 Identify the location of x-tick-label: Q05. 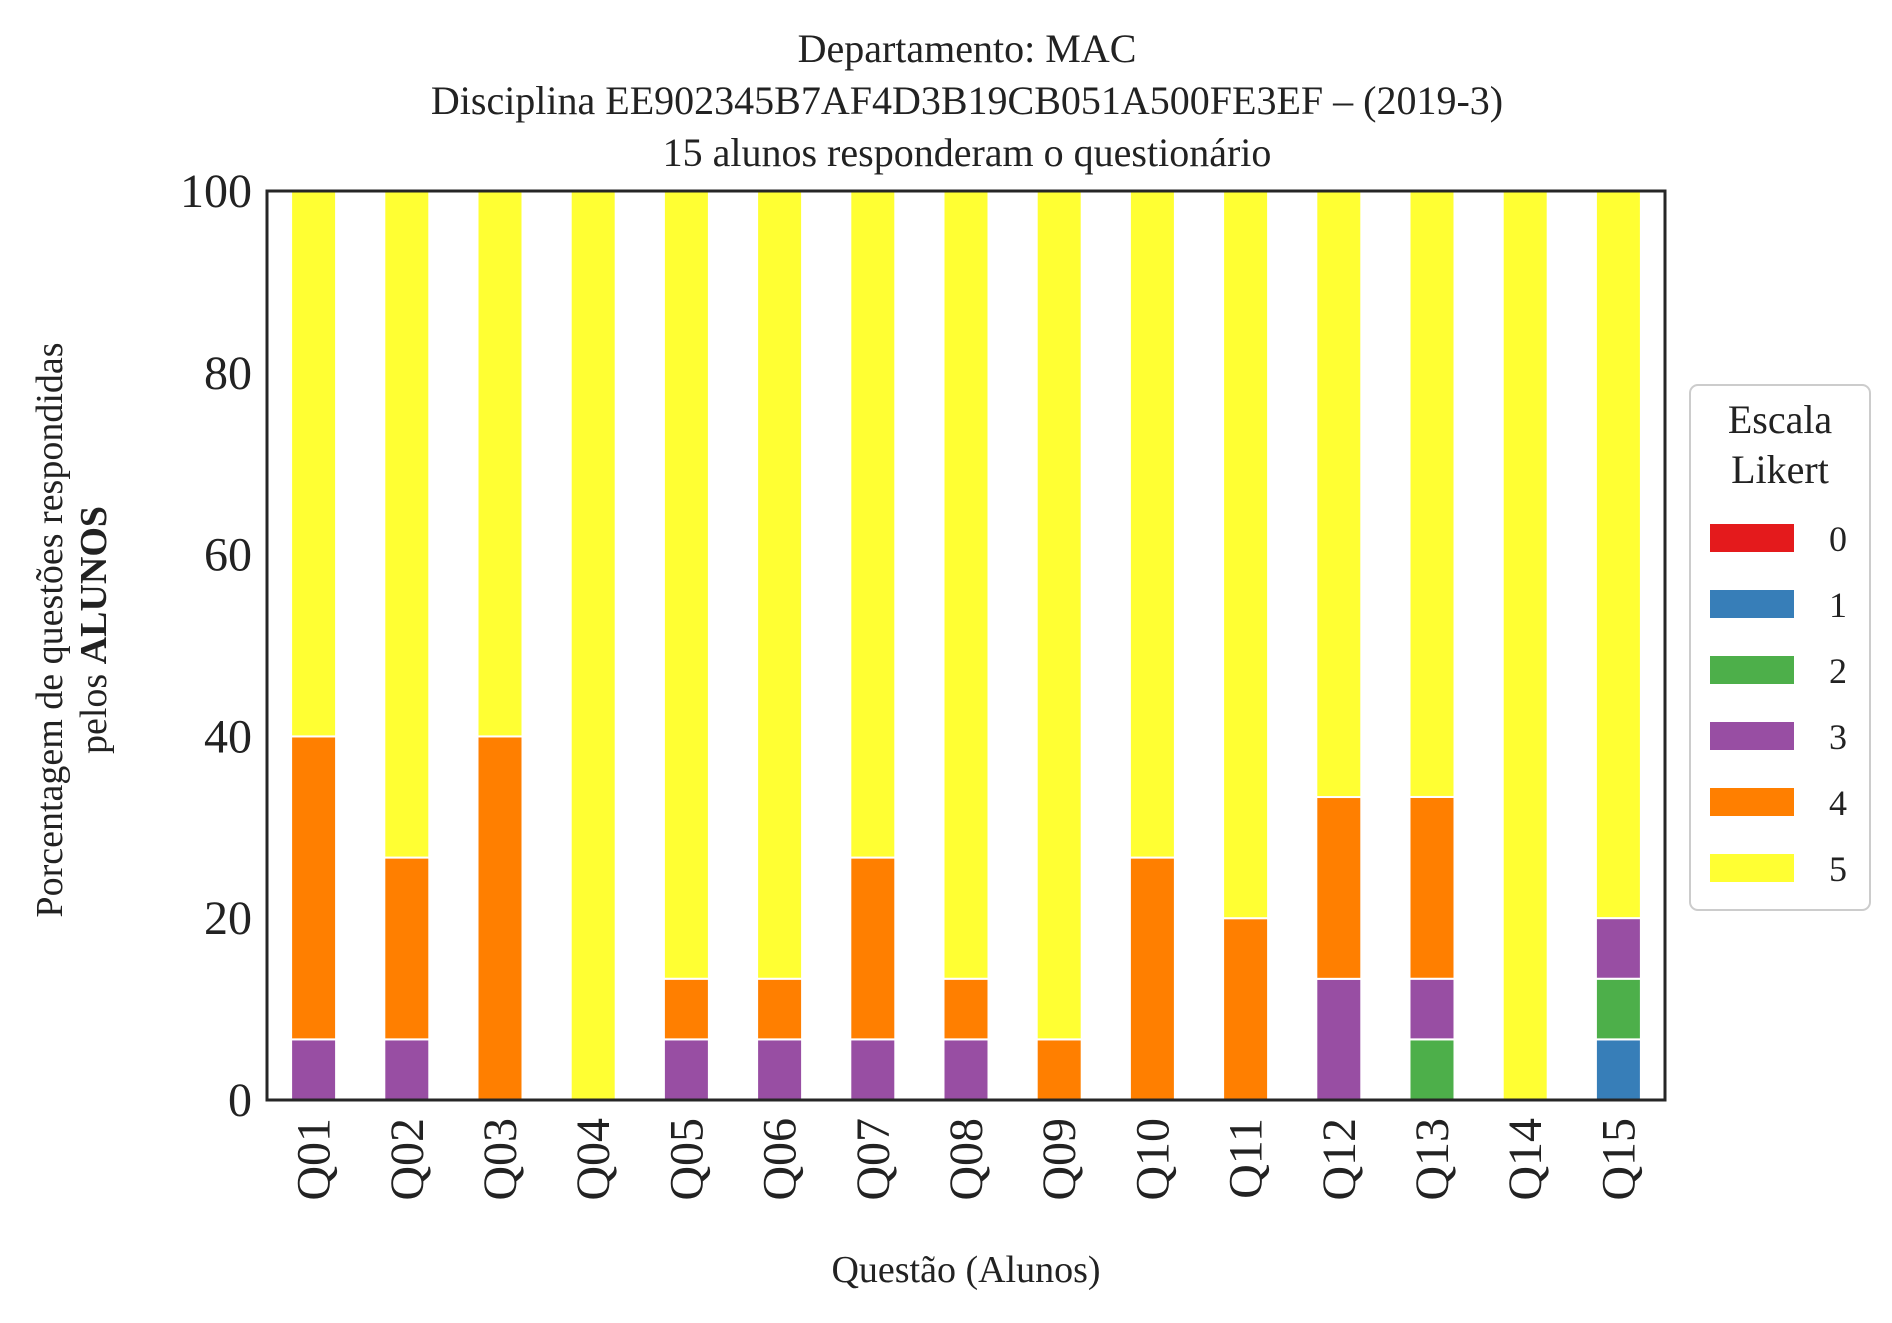
(686, 1159).